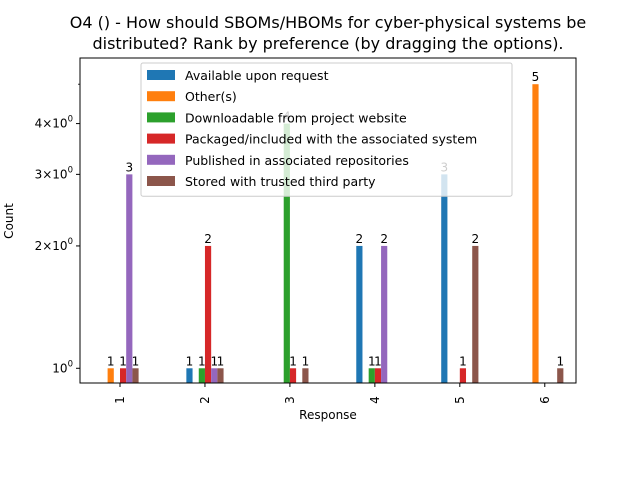 The height and width of the screenshot is (480, 640). What do you see at coordinates (129, 167) in the screenshot?
I see `bar-value-label: 3` at bounding box center [129, 167].